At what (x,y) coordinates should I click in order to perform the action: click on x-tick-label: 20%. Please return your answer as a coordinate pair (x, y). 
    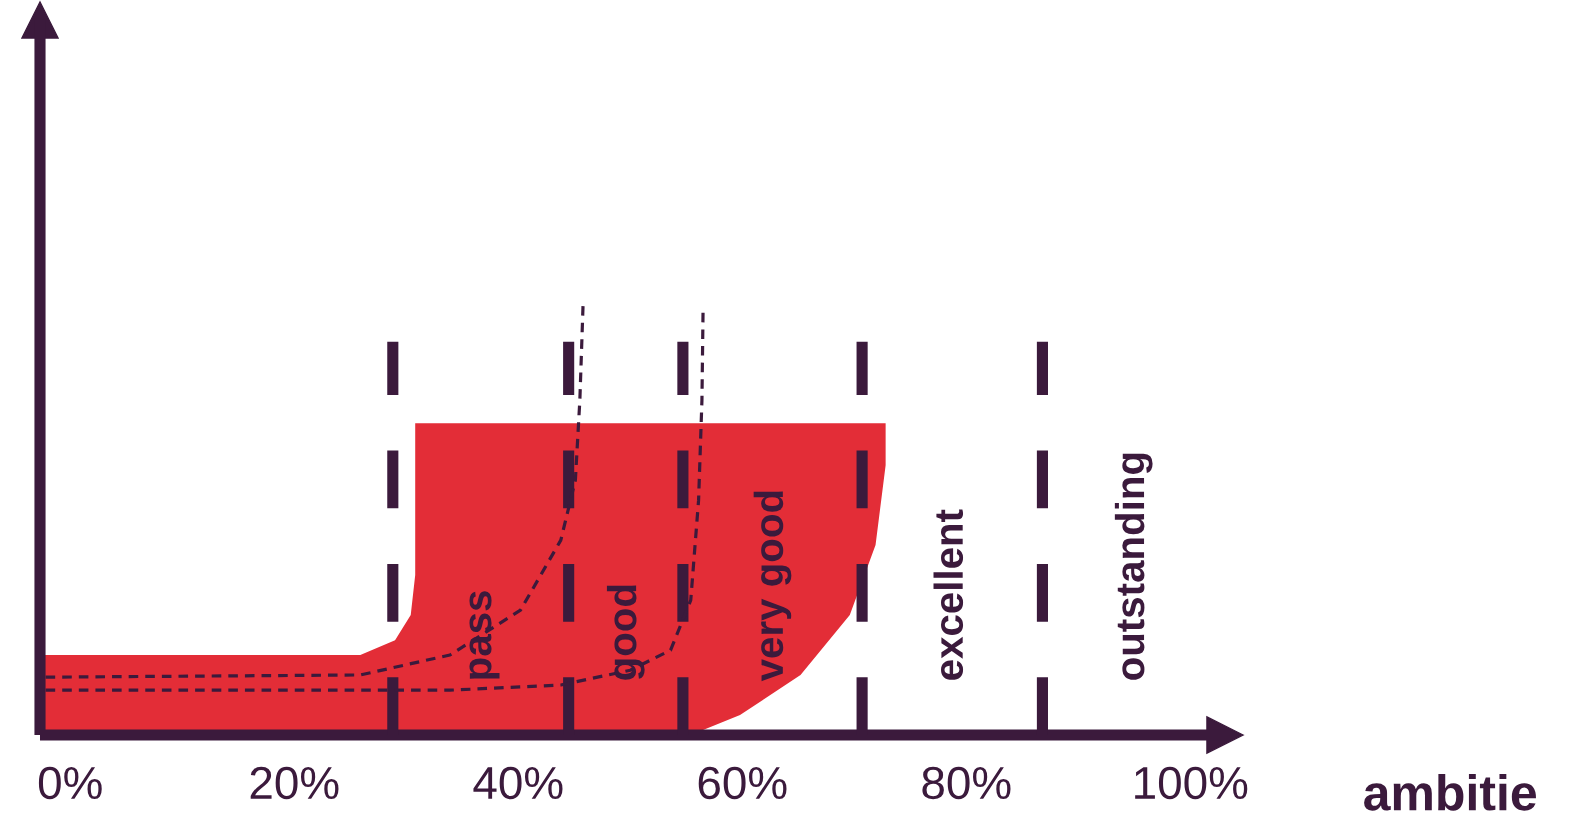
    Looking at the image, I should click on (294, 783).